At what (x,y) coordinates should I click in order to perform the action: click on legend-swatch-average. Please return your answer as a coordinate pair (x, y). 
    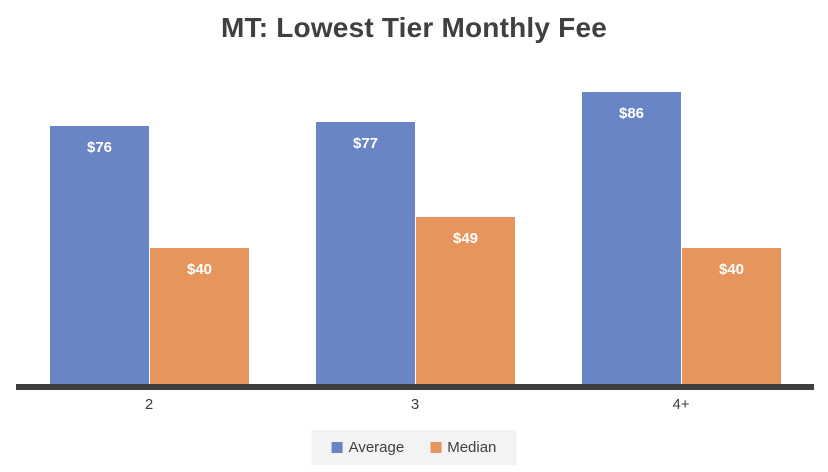
    Looking at the image, I should click on (337, 447).